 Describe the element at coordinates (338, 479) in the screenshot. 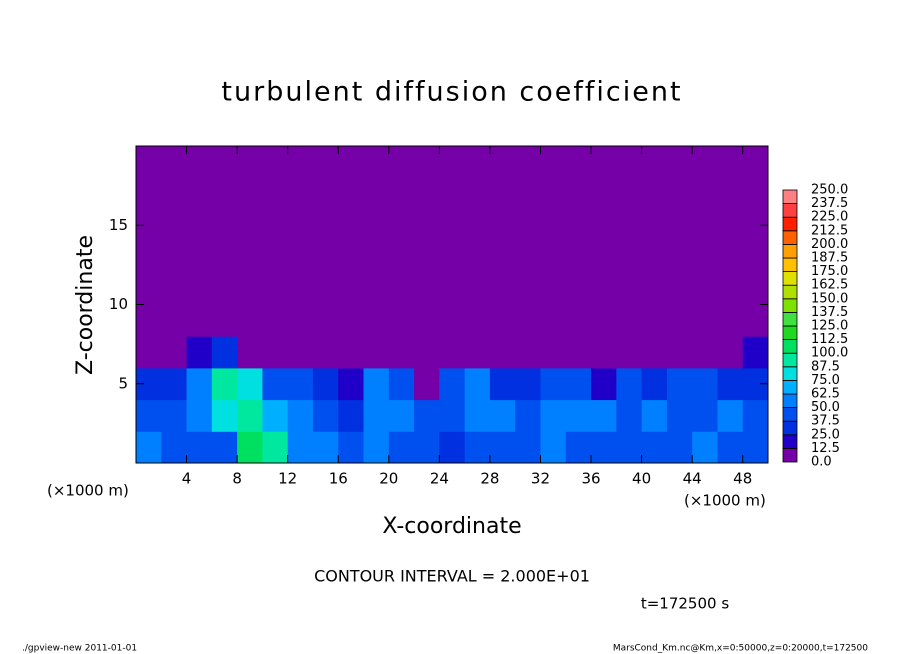

I see `x-tick-label: 16` at that location.